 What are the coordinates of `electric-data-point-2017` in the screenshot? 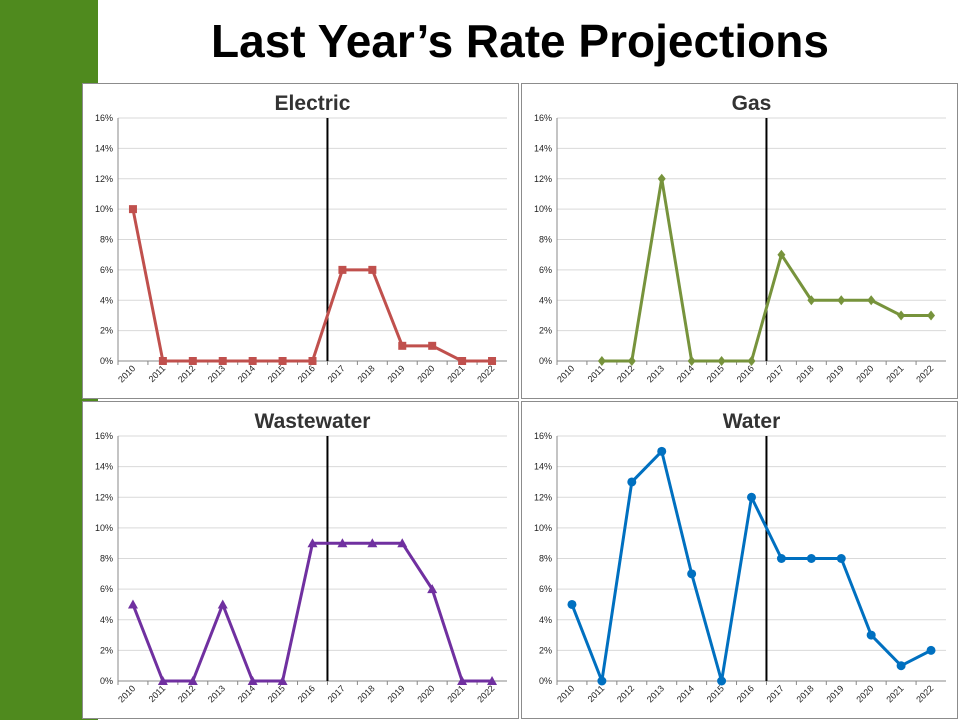 It's located at (342, 269).